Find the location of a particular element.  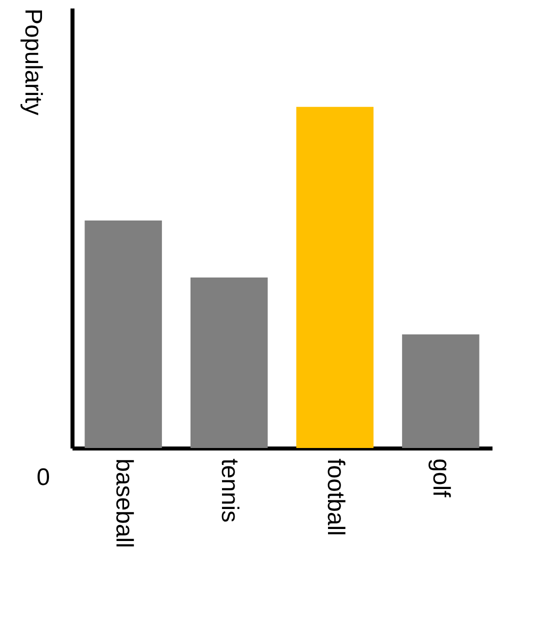

text: 0 is located at coordinates (43, 477).